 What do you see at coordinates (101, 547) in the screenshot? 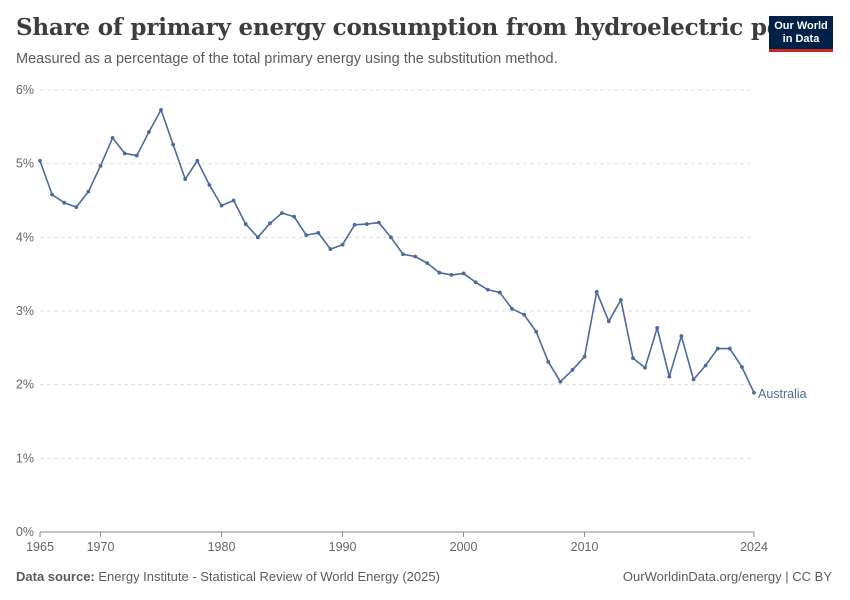
I see `x-tick-label: 1970` at bounding box center [101, 547].